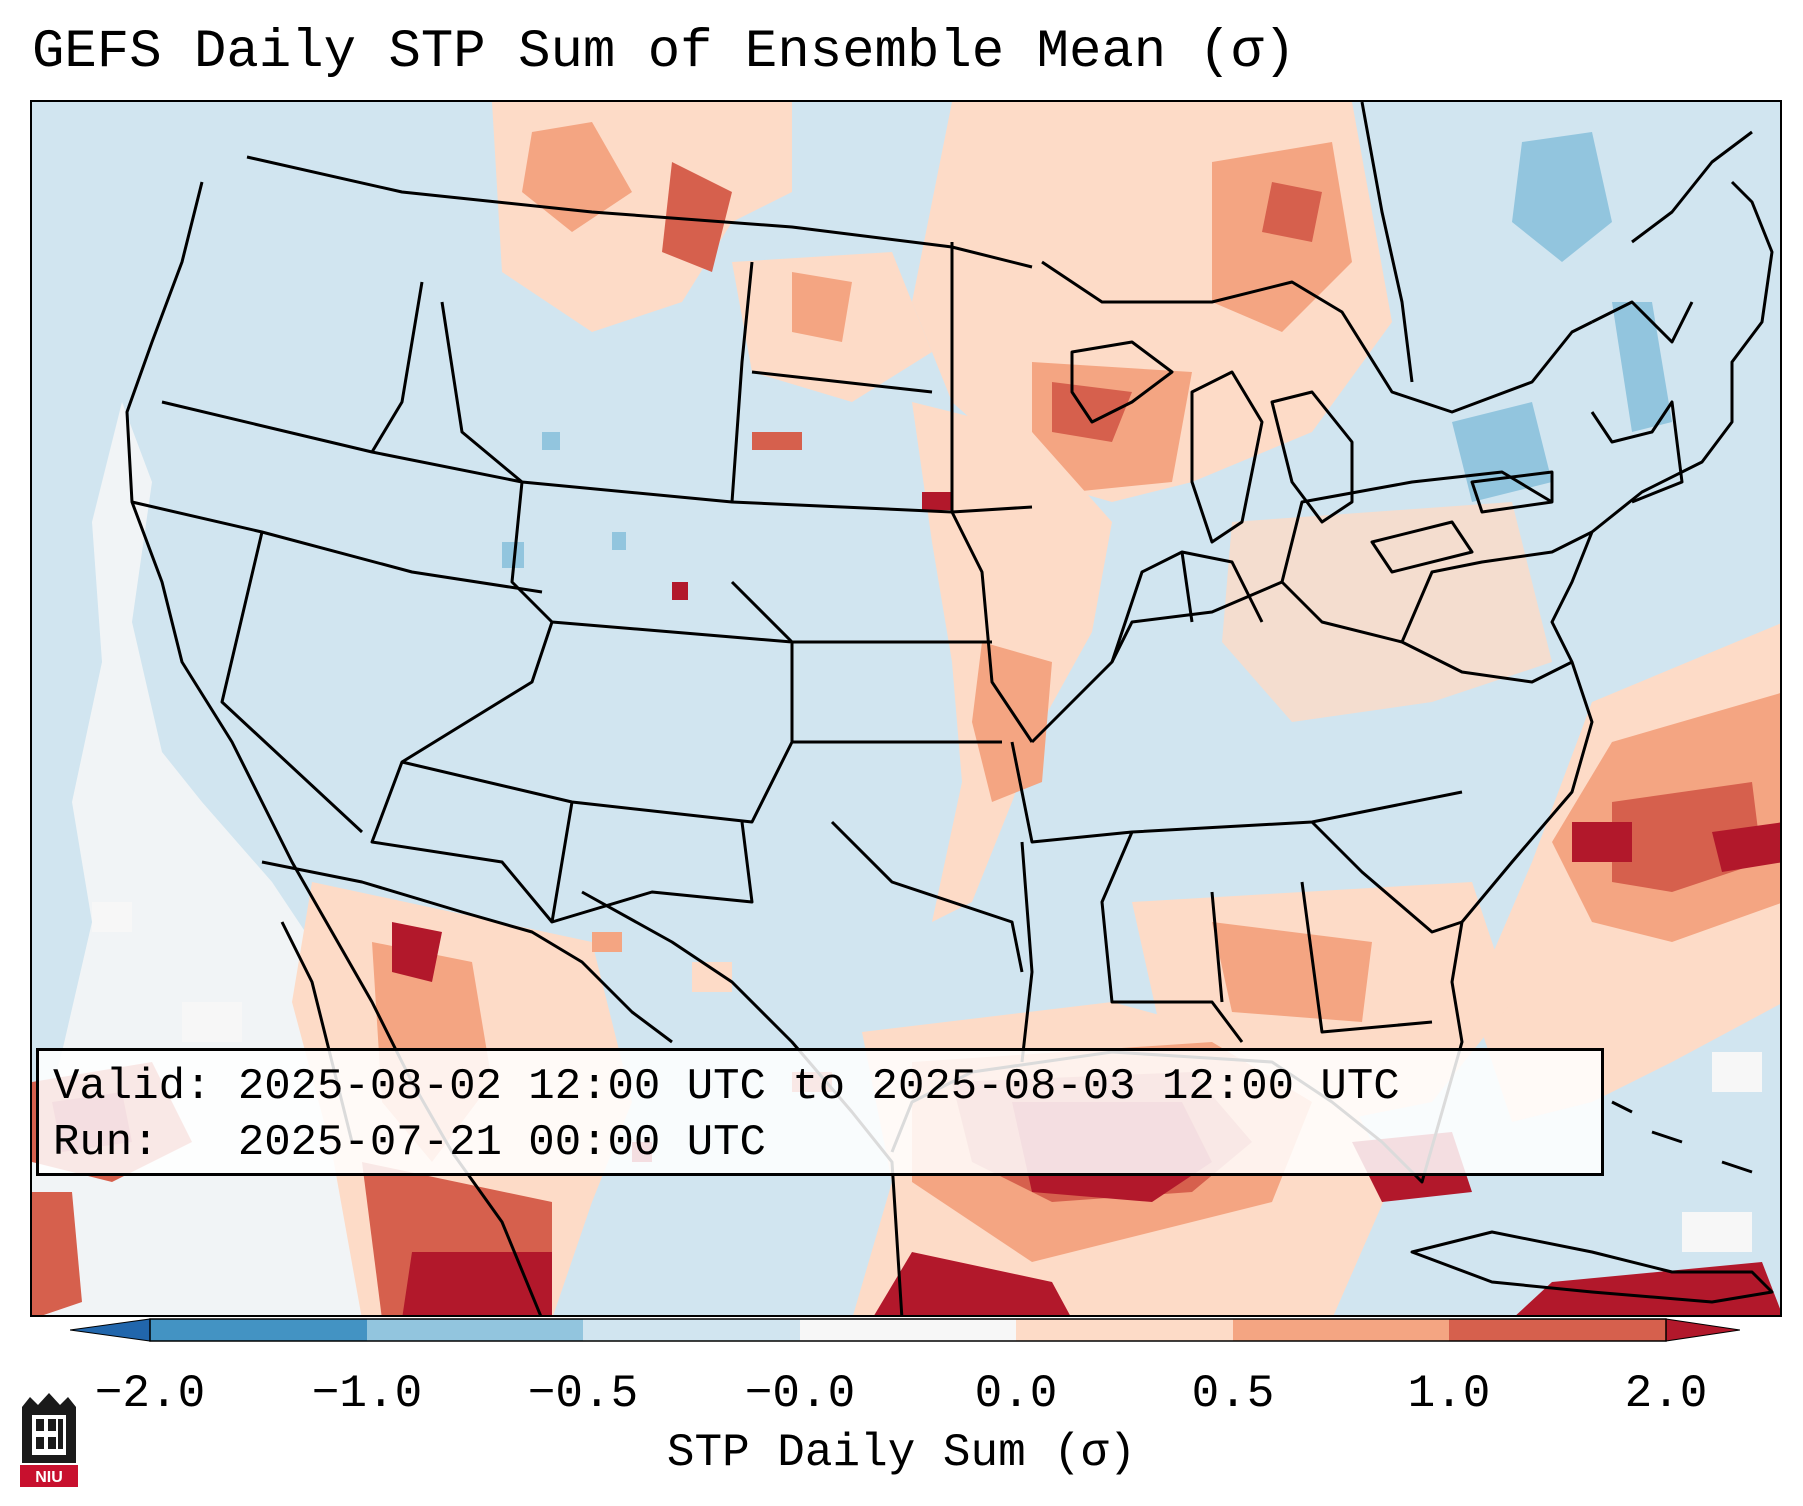  Describe the element at coordinates (1449, 1394) in the screenshot. I see `colorbar-tick: 1.0` at that location.